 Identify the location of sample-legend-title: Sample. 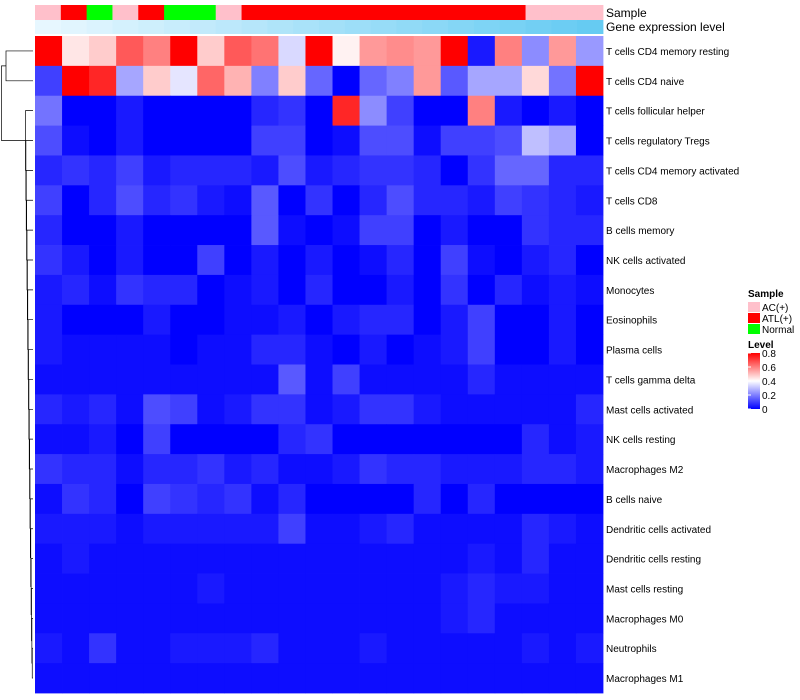
(766, 294).